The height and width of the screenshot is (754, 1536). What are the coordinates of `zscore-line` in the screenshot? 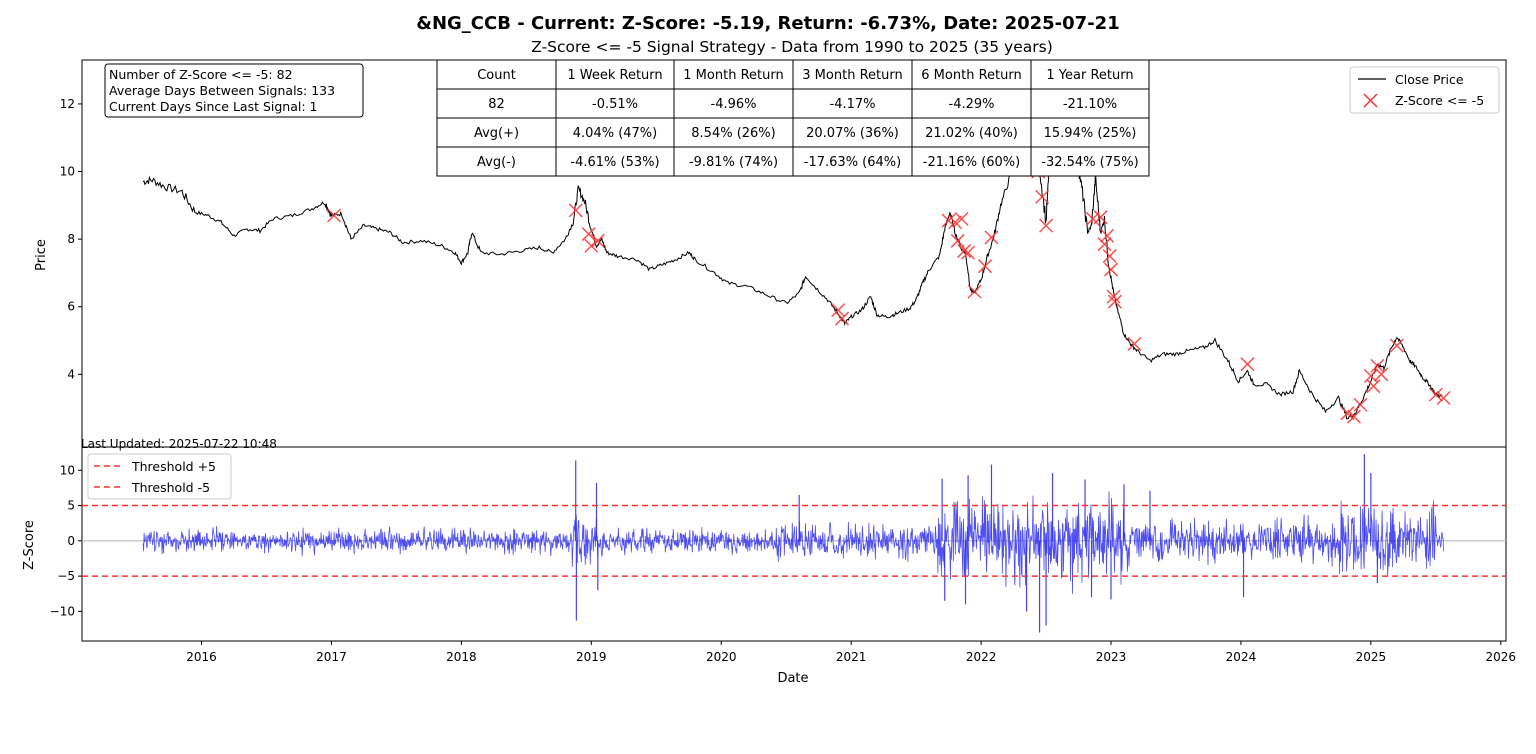 It's located at (793, 542).